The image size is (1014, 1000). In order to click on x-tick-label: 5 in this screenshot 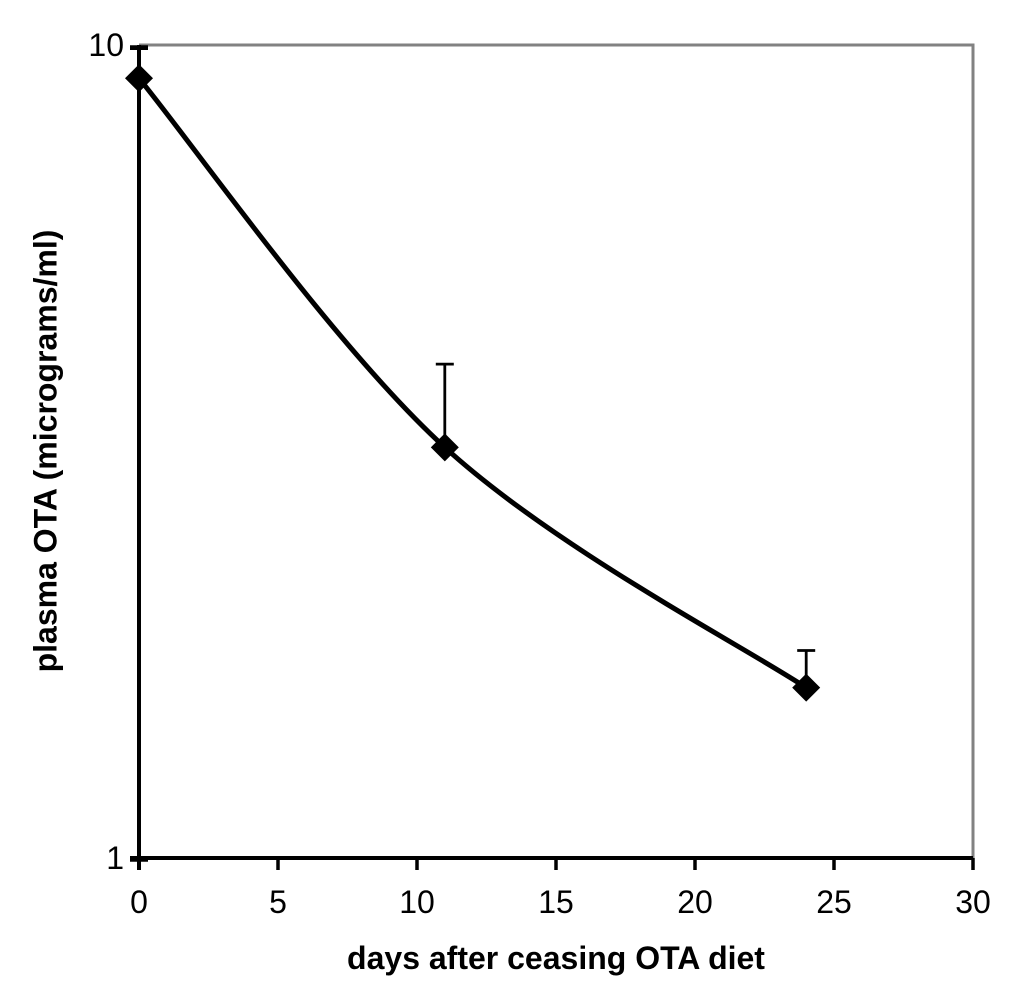, I will do `click(278, 902)`.